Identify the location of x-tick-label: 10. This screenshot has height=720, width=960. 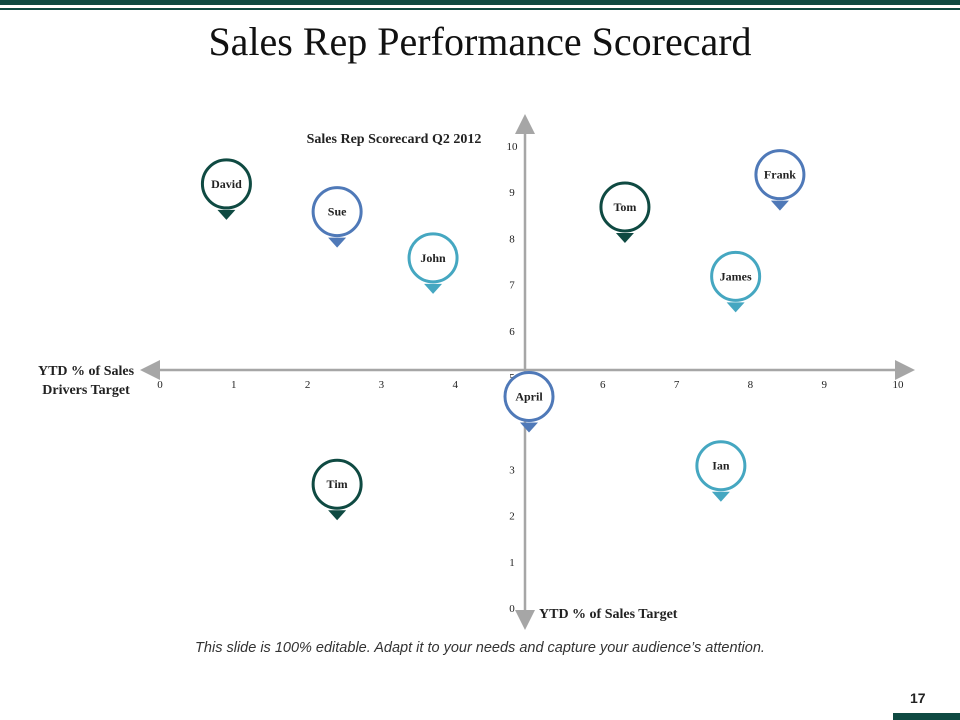
(899, 385).